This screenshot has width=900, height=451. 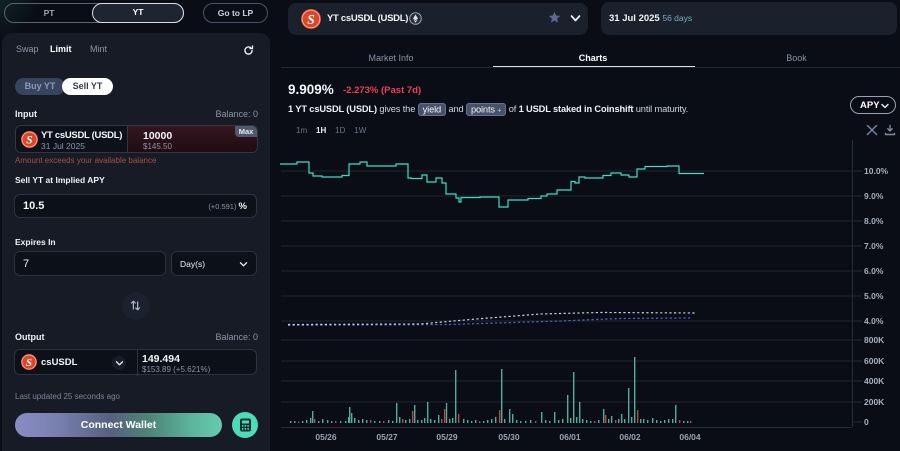 What do you see at coordinates (509, 437) in the screenshot?
I see `svg-text: 05/30` at bounding box center [509, 437].